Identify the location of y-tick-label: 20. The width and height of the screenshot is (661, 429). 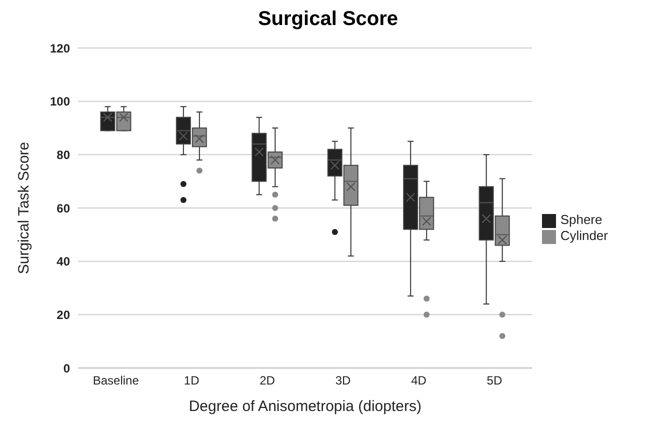
(63, 315).